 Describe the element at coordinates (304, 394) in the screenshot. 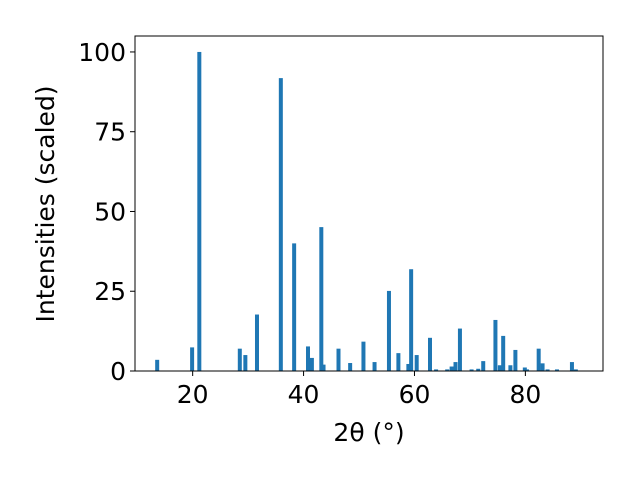

I see `x-tick-label: 40` at that location.